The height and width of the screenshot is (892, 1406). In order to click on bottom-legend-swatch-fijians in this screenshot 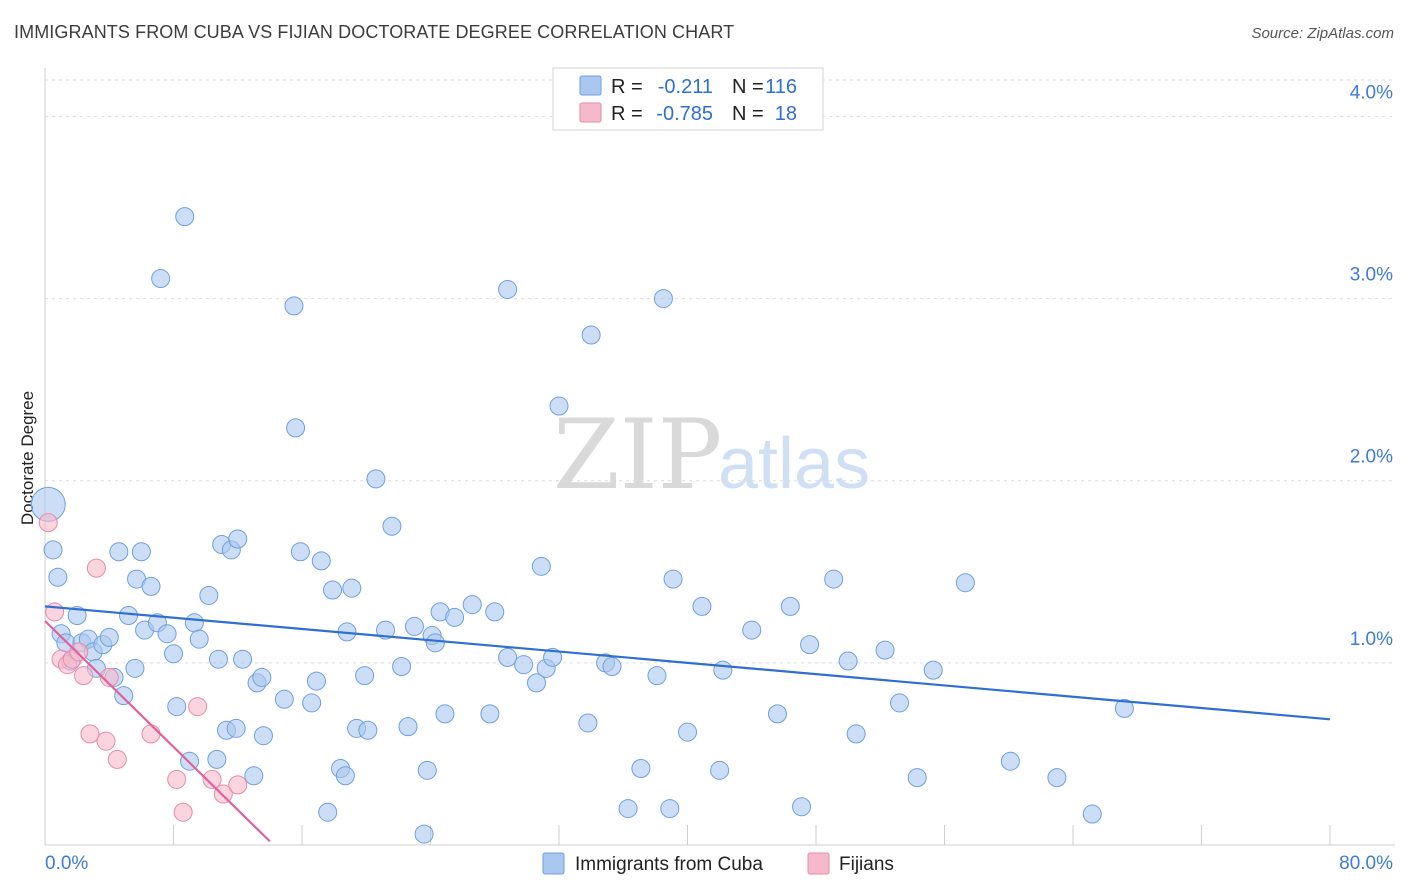, I will do `click(818, 863)`.